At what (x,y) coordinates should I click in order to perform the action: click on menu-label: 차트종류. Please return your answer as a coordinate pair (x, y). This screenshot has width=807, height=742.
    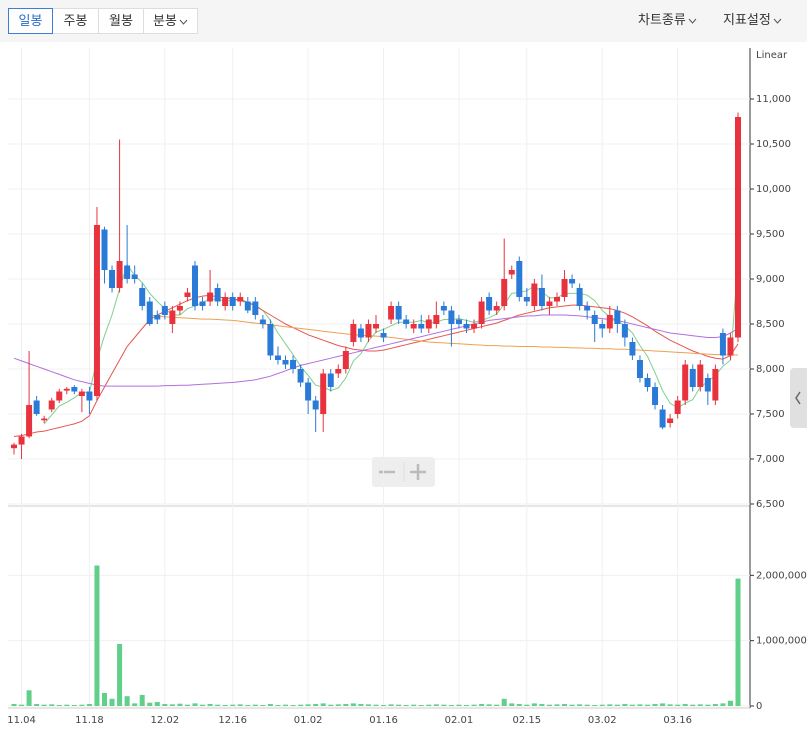
    Looking at the image, I should click on (662, 20).